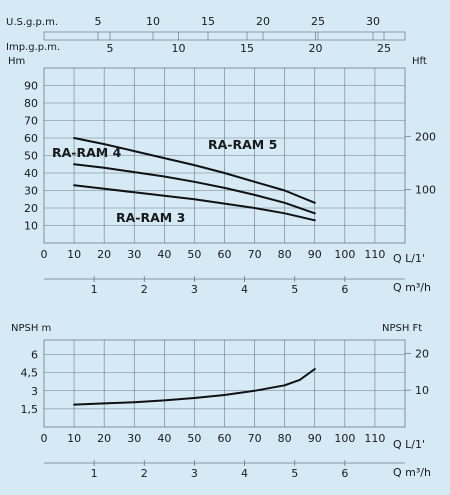  What do you see at coordinates (208, 21) in the screenshot?
I see `usgpm-tick-label: 15` at bounding box center [208, 21].